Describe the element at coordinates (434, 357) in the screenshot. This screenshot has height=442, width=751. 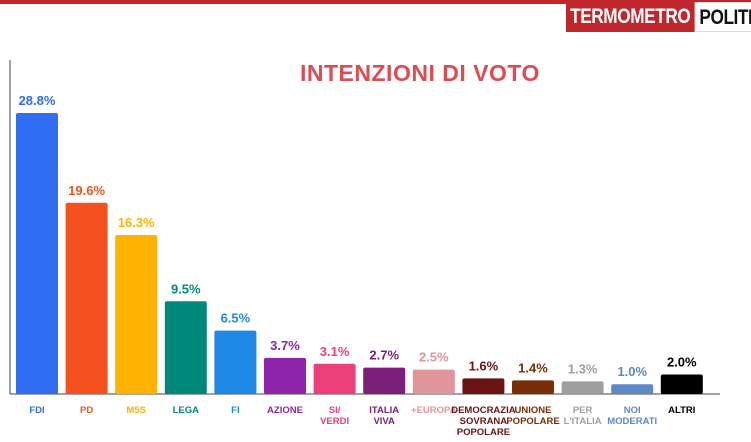
I see `value-label-8: 2.5%` at that location.